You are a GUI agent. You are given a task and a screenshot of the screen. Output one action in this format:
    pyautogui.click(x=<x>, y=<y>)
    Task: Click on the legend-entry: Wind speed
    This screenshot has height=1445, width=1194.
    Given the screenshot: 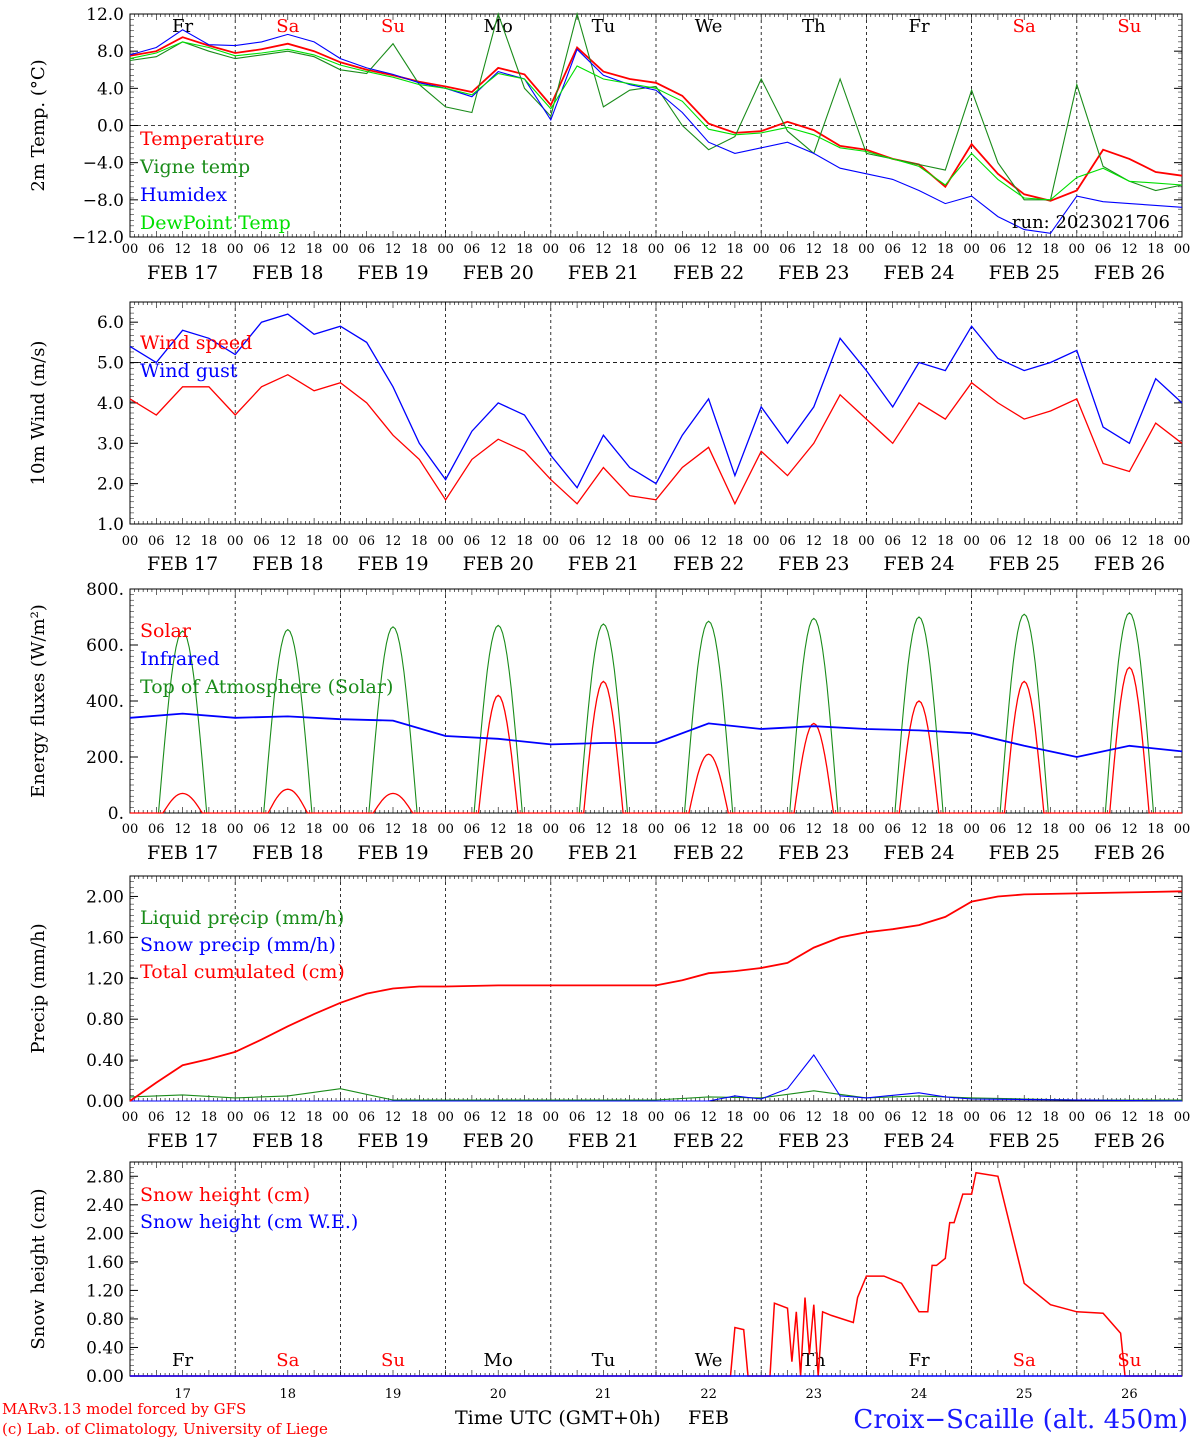 What is the action you would take?
    pyautogui.click(x=196, y=343)
    